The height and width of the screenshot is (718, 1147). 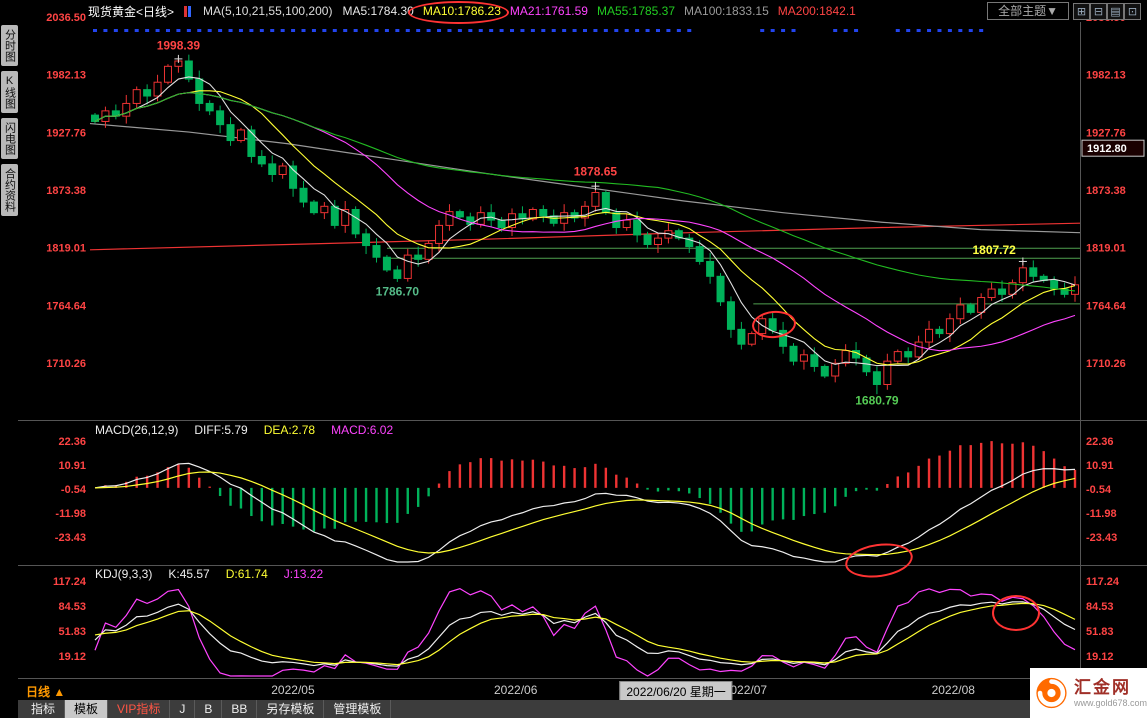 I want to click on macd-diff-value: DIFF:5.79, so click(x=221, y=430).